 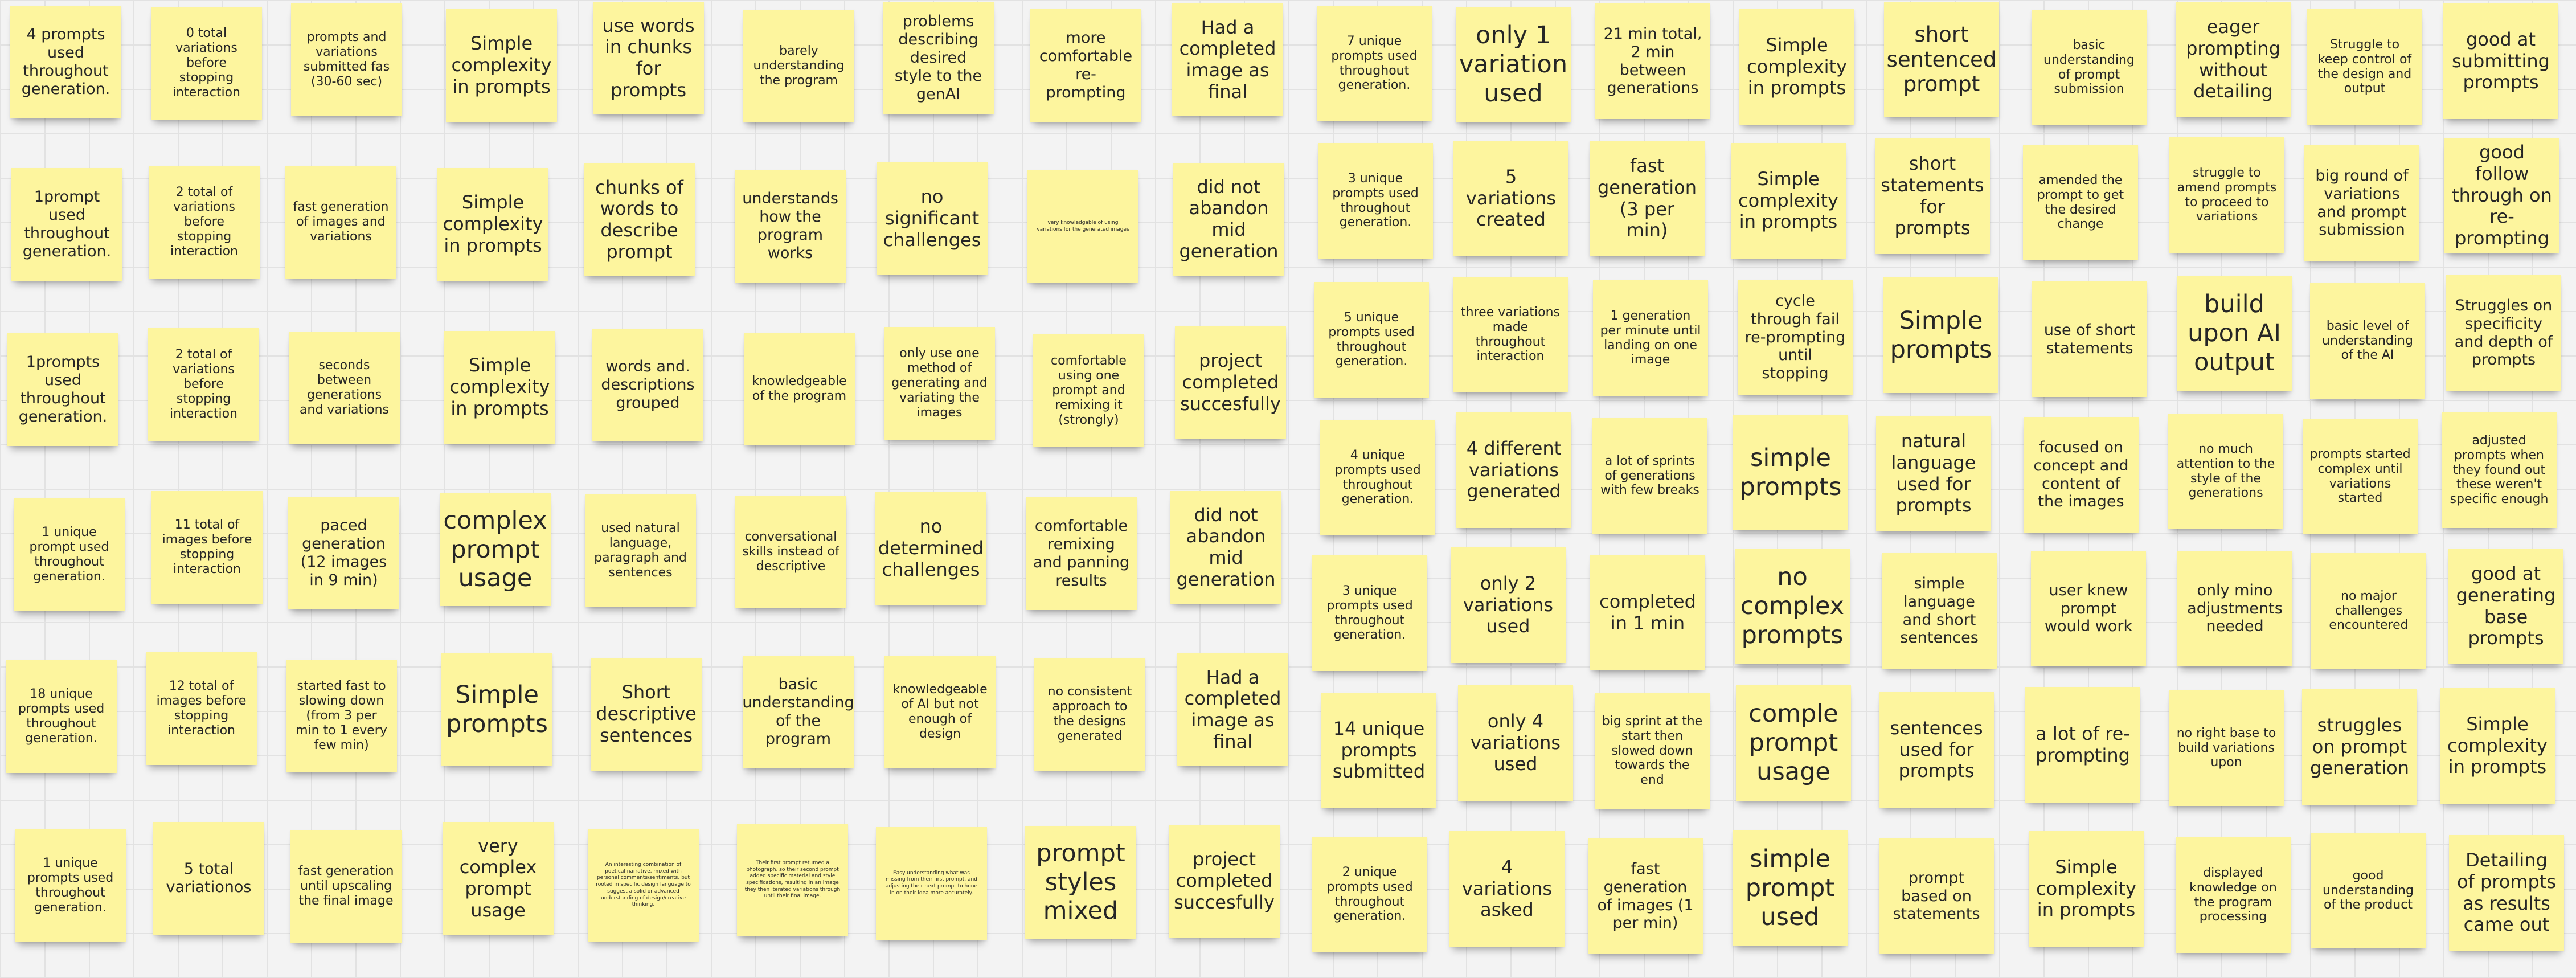 I want to click on sticky-note-left-c1-r3: 1prompts used throughout generation., so click(x=62, y=389).